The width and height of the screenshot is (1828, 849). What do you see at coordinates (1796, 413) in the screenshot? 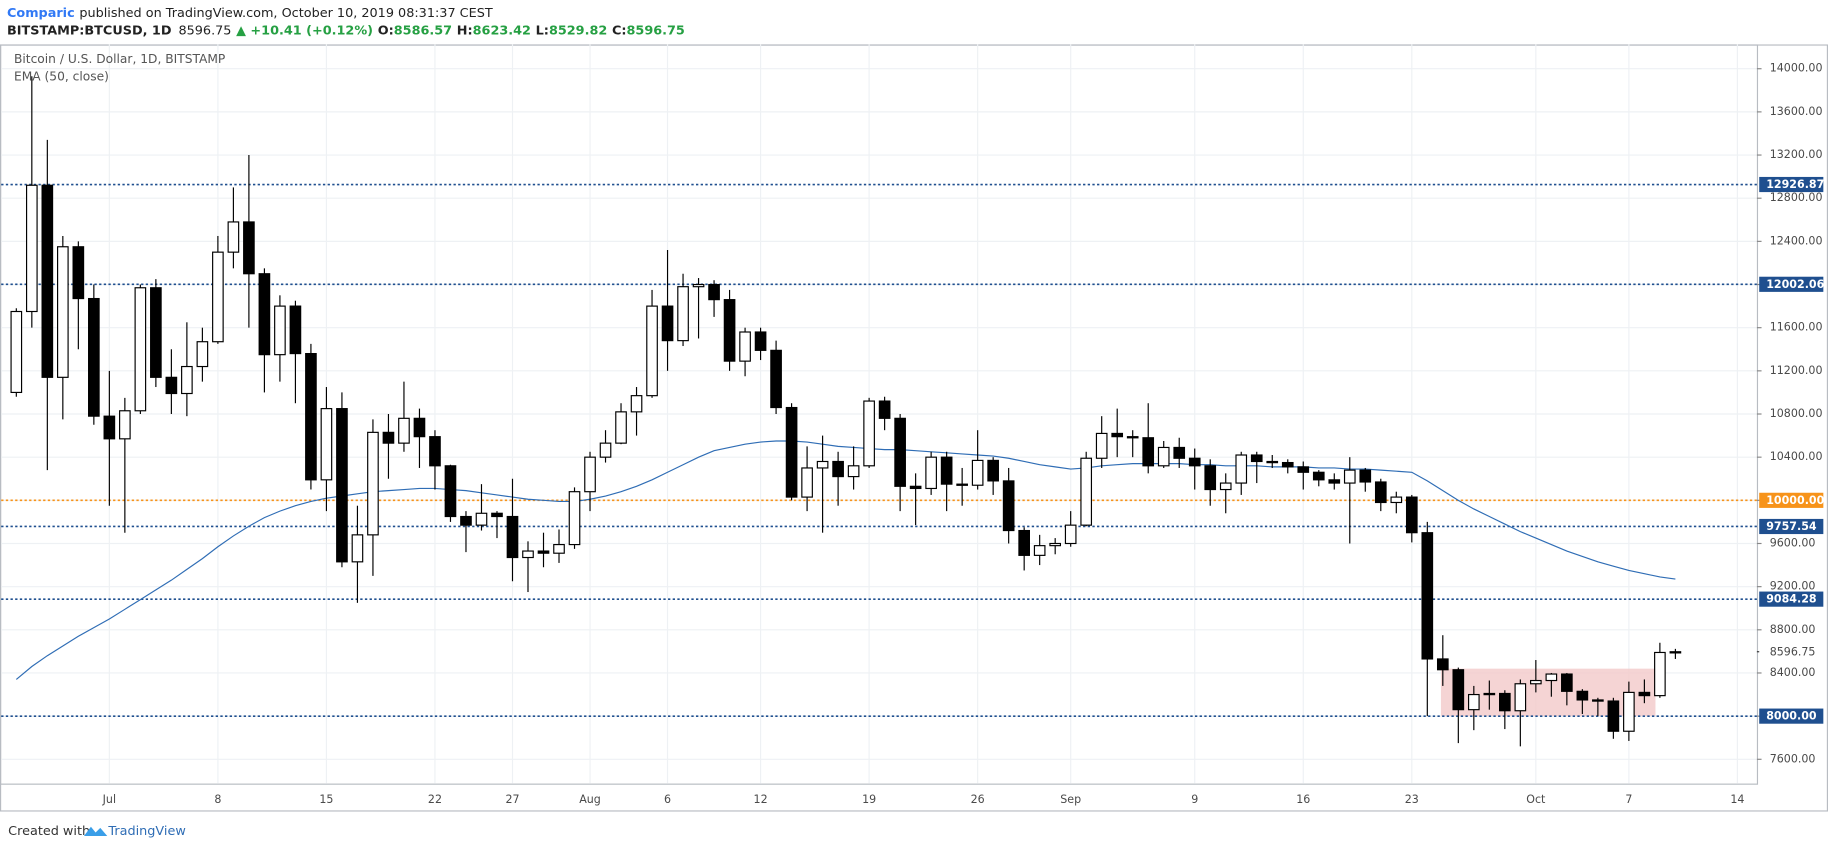
I see `y-tick-label: 10800.00` at bounding box center [1796, 413].